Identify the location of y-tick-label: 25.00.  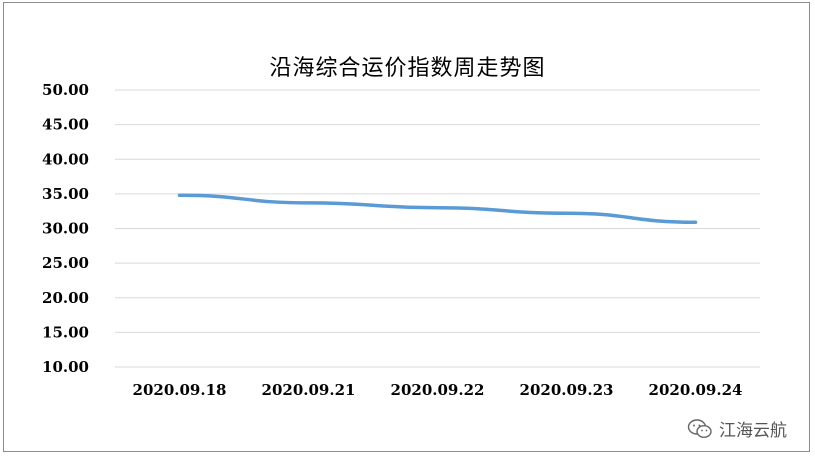
(65, 263).